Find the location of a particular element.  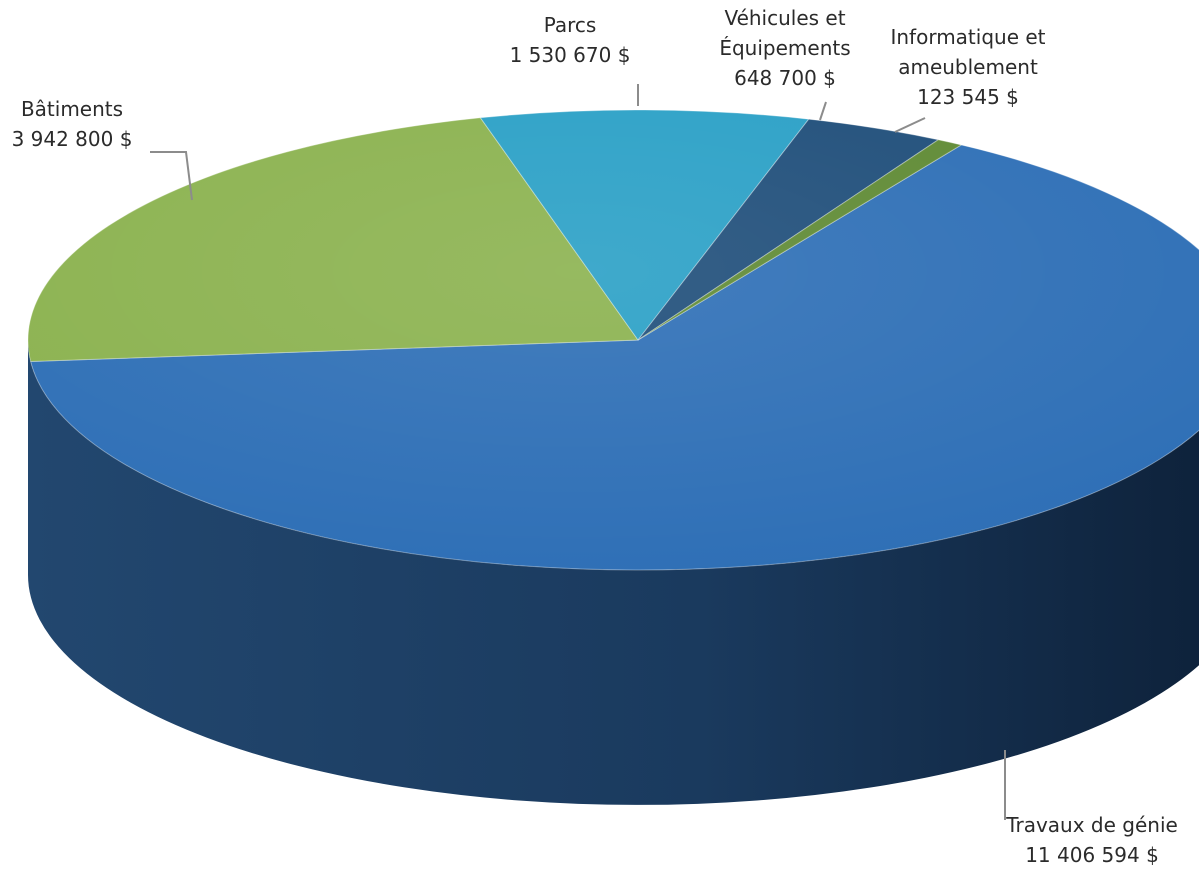

slice-label-line: 123 545 $ is located at coordinates (968, 97).